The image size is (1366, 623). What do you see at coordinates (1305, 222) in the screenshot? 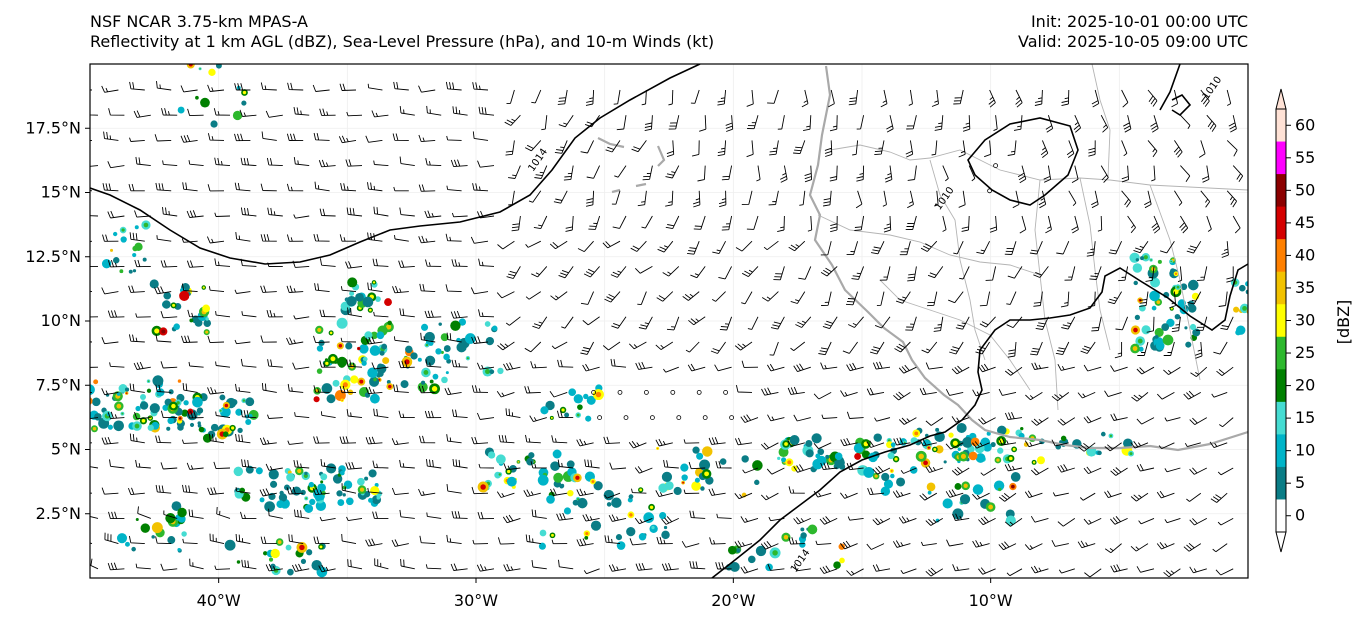
I see `colorbar-tick-label: 45` at bounding box center [1305, 222].